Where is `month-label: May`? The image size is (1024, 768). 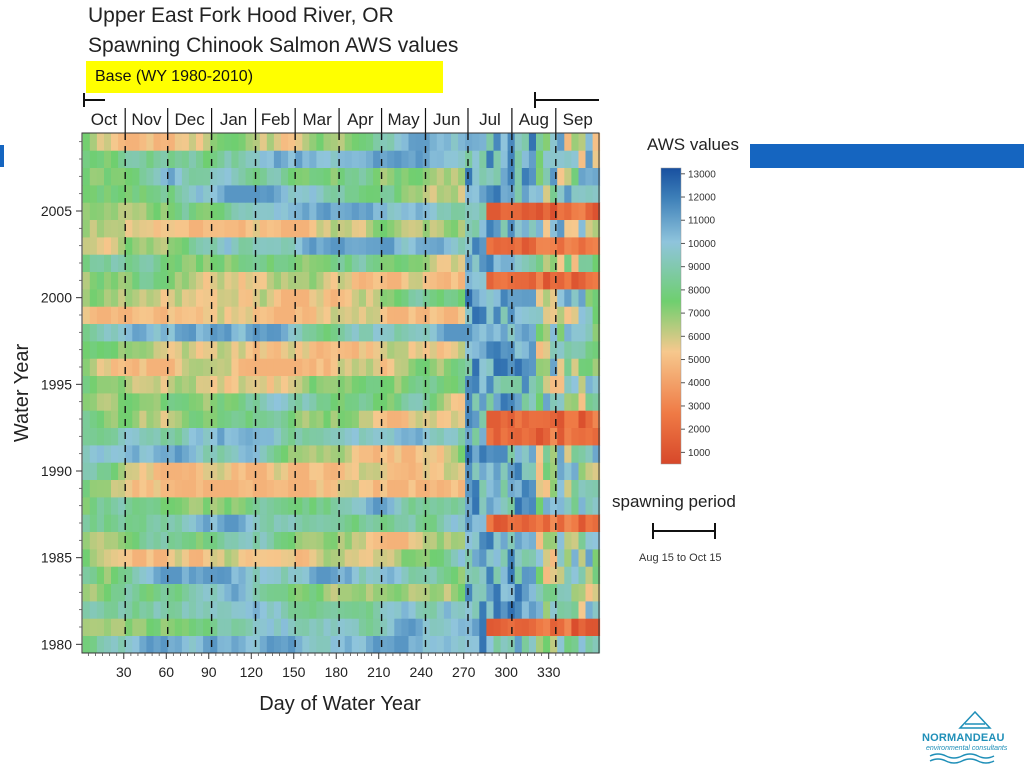 month-label: May is located at coordinates (403, 119).